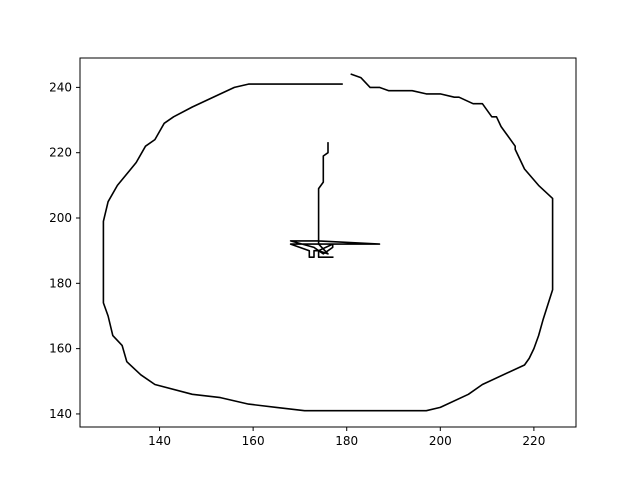 The image size is (640, 480). Describe the element at coordinates (60, 153) in the screenshot. I see `y-tick-label: 220` at that location.